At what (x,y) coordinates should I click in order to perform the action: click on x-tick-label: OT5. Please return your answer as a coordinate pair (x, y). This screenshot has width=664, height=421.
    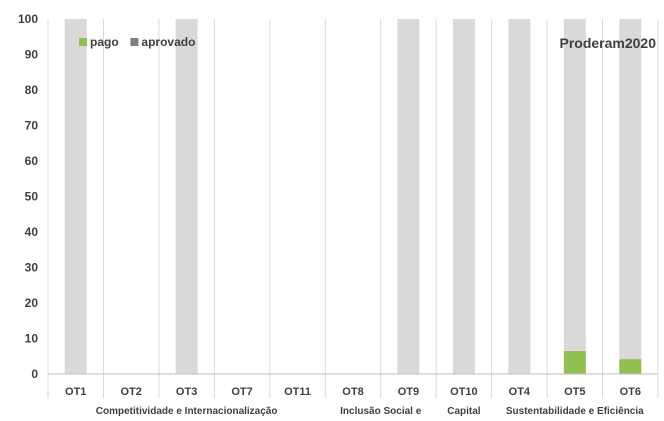
    Looking at the image, I should click on (574, 392).